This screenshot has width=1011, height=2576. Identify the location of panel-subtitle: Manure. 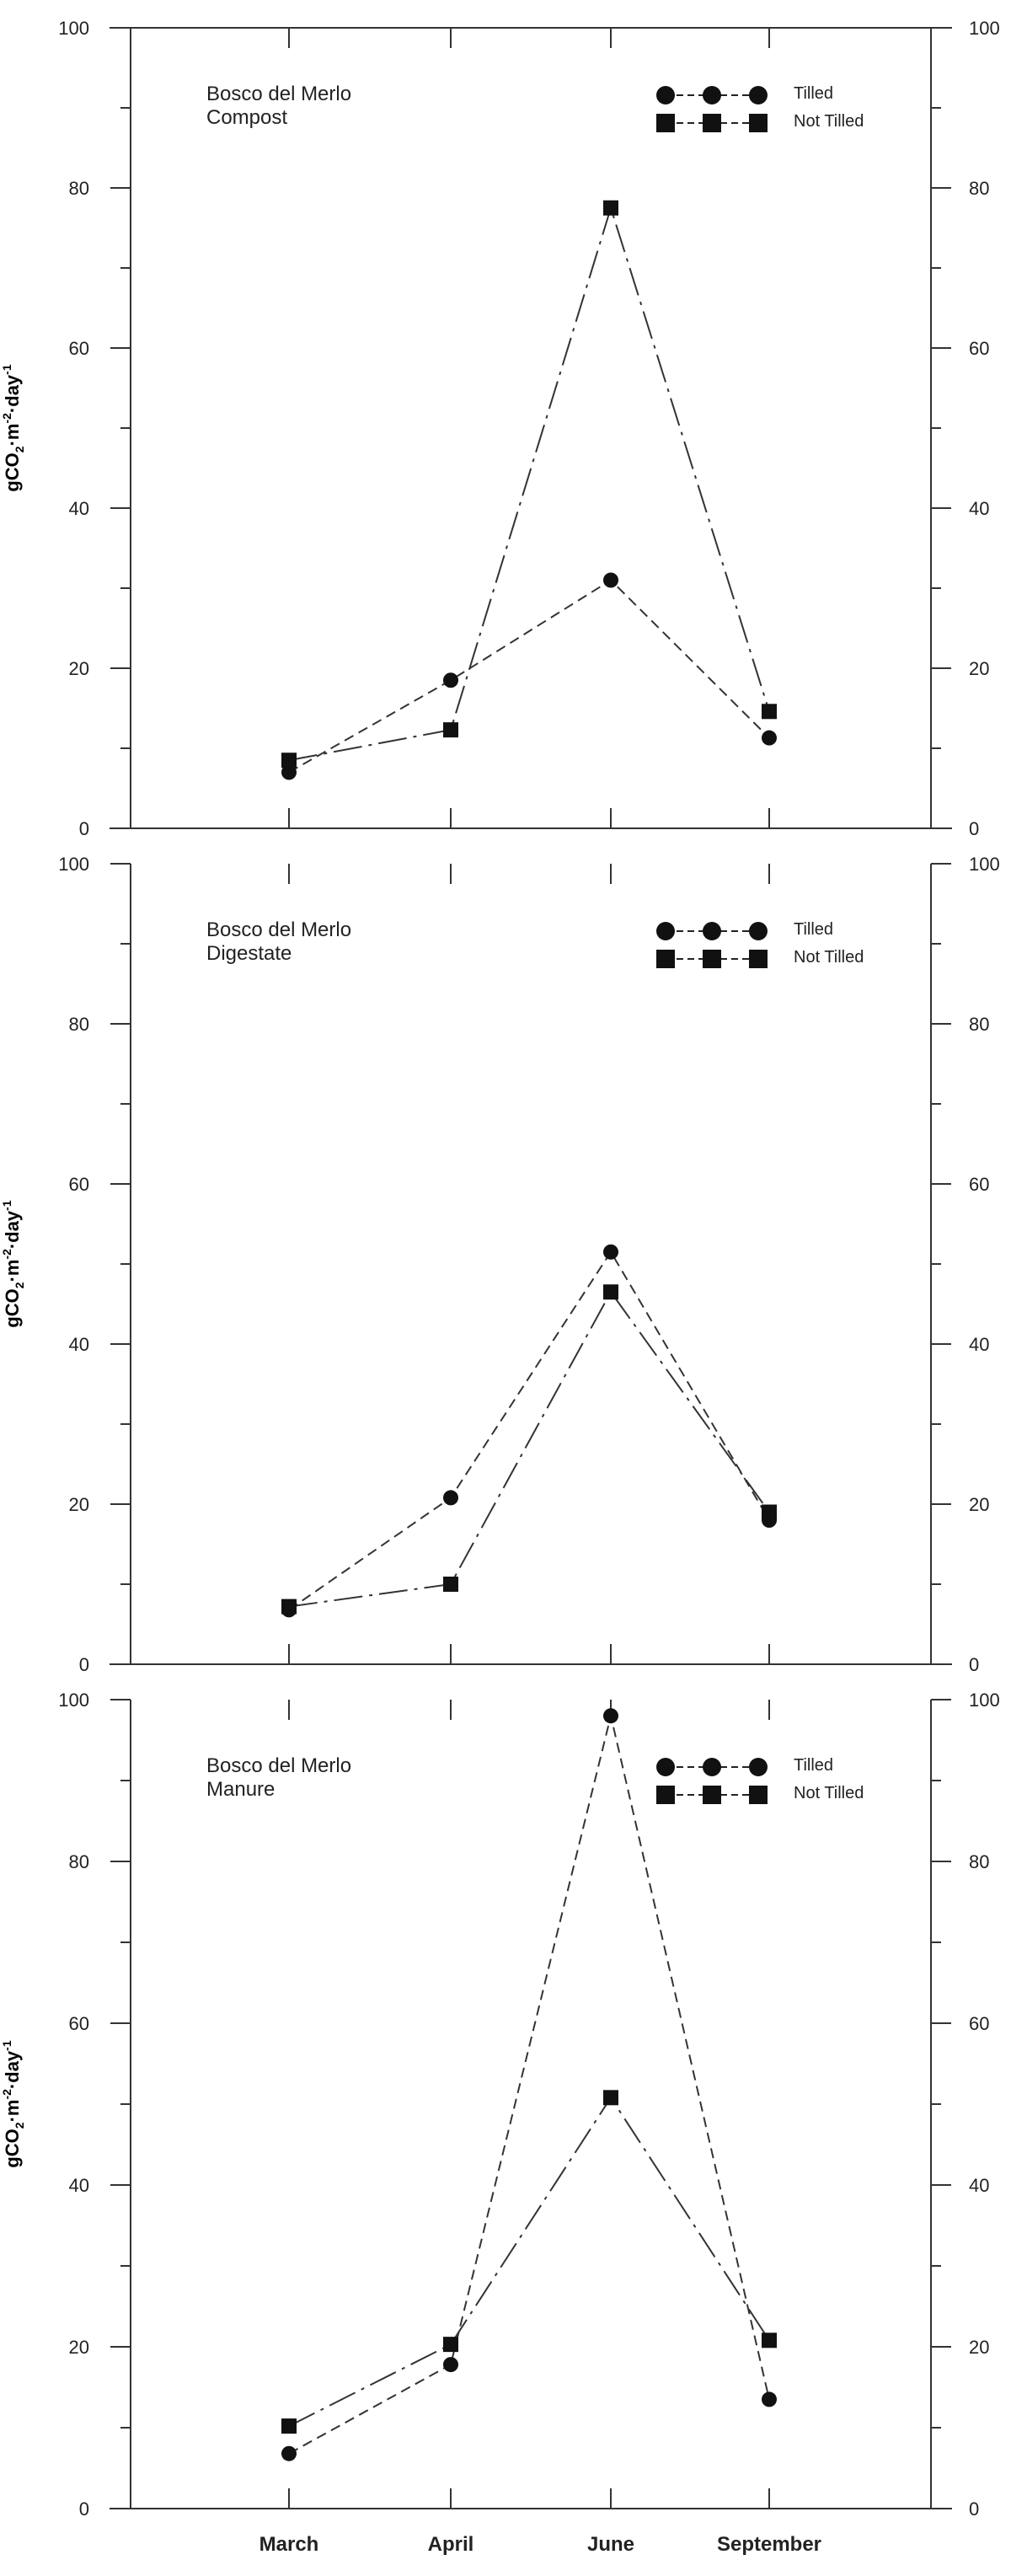
(240, 1789).